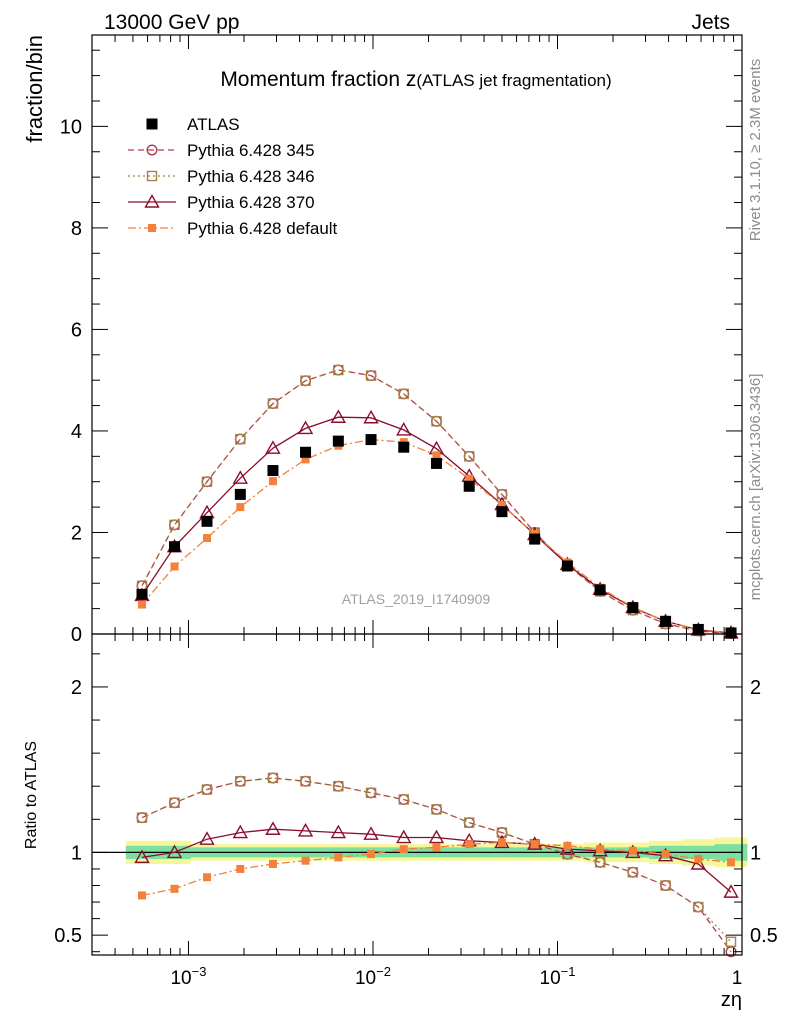  Describe the element at coordinates (34, 89) in the screenshot. I see `main-y-axis-label: fraction/bin` at that location.